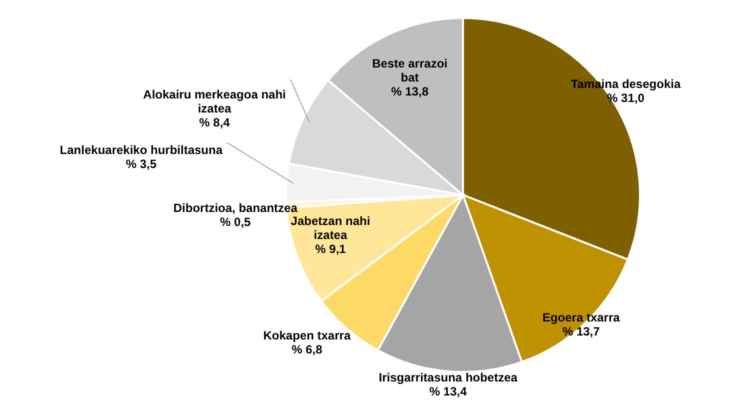  I want to click on slice-label: Kokapen txarra, so click(307, 335).